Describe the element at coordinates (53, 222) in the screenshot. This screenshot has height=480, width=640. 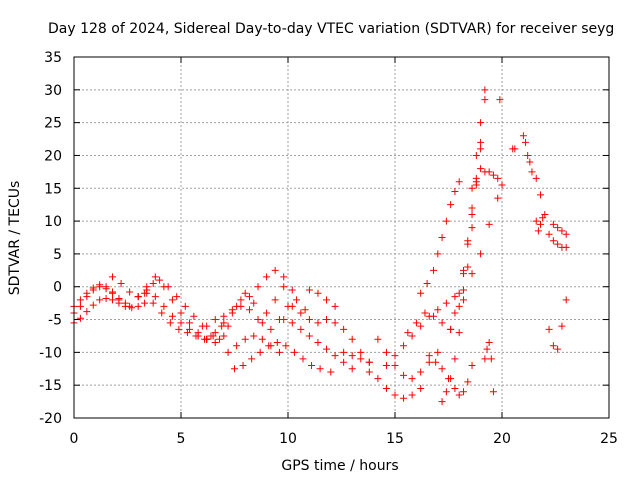
I see `y-tick-label: 10` at that location.